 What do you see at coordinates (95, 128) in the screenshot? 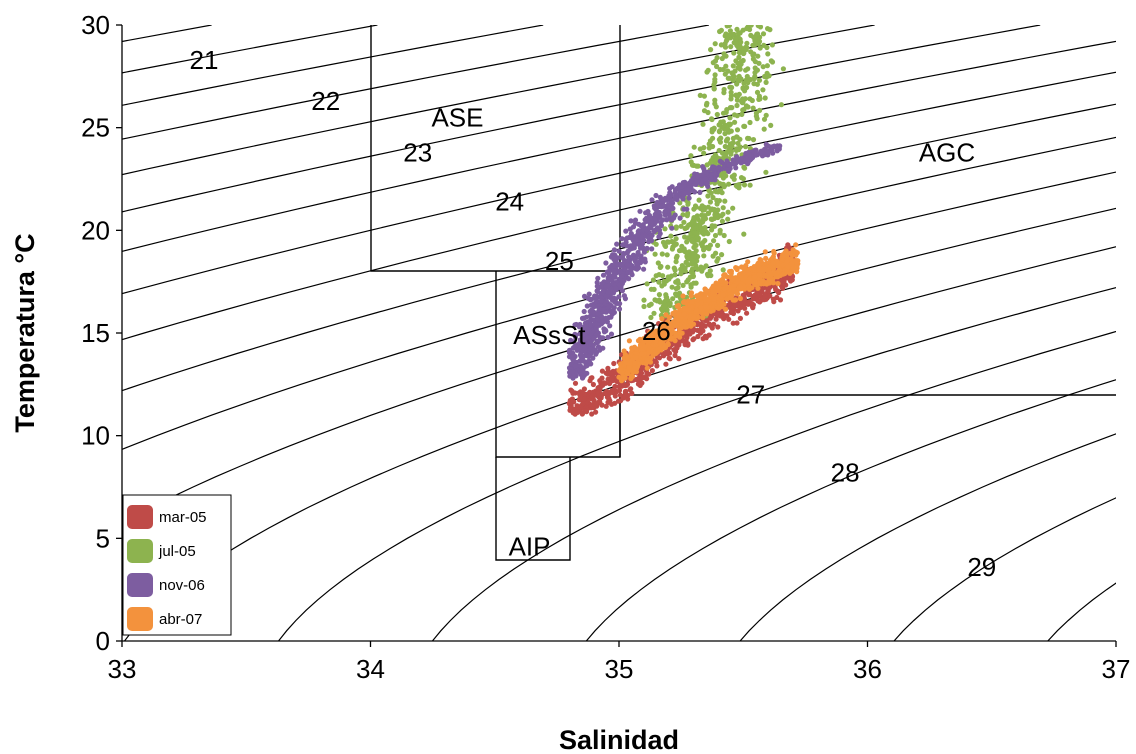
I see `y-tick-label: 25` at bounding box center [95, 128].